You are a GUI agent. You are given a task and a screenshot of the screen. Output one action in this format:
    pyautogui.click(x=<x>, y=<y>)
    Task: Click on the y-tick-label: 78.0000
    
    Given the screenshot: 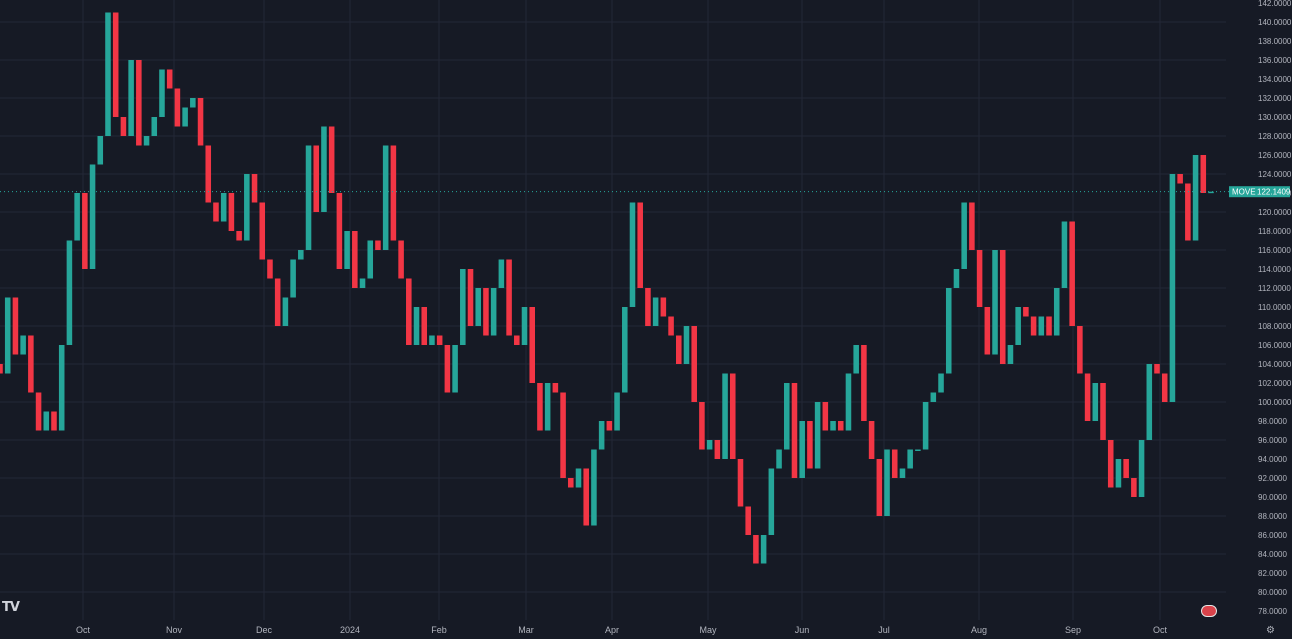 What is the action you would take?
    pyautogui.click(x=1272, y=611)
    